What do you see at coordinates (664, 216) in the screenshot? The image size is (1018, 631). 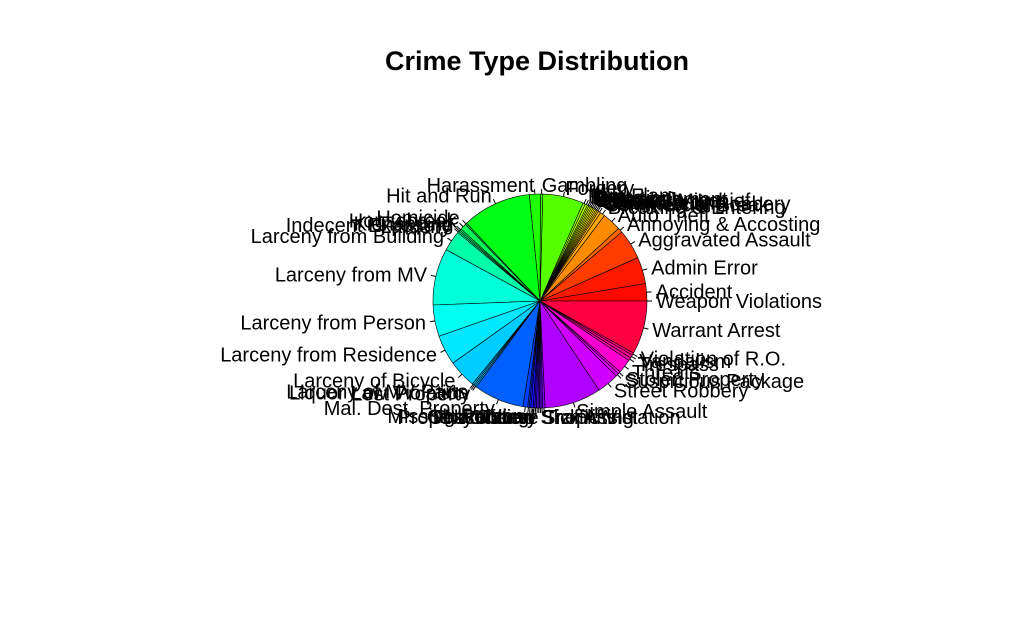 I see `pie-label-auto-theft: Auto Theft` at bounding box center [664, 216].